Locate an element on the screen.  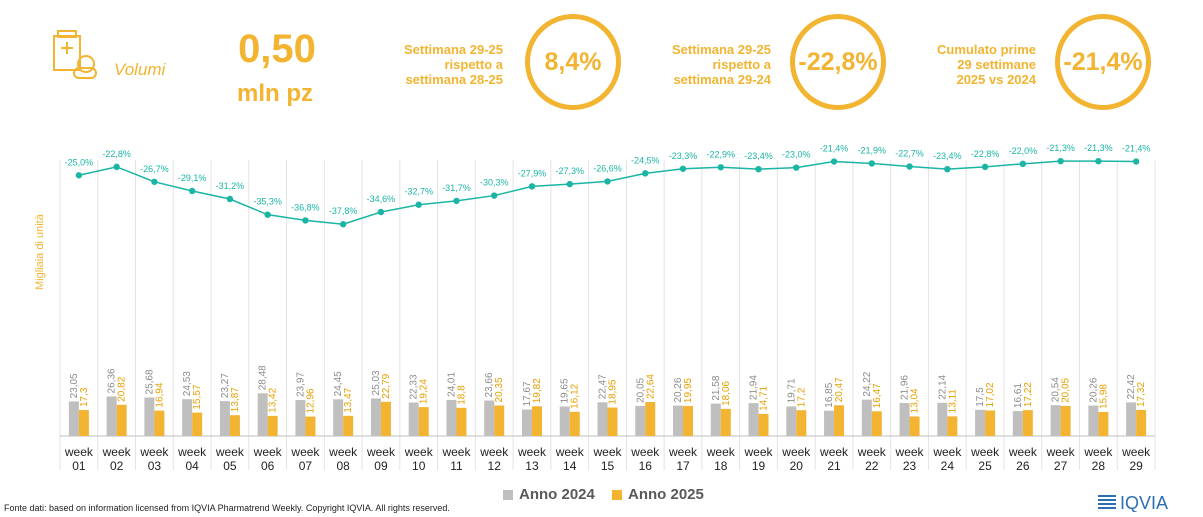
x-tick-label: 21 is located at coordinates (834, 466).